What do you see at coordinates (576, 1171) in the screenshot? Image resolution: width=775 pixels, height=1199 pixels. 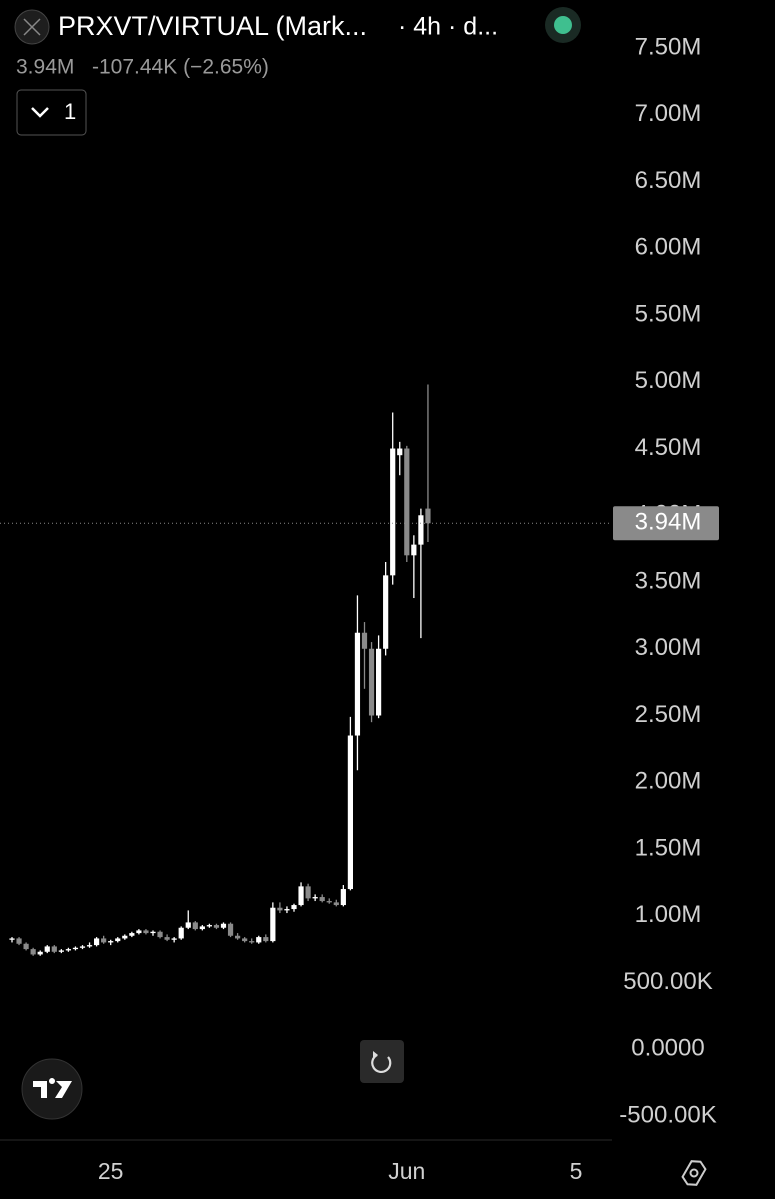 I see `x-tick-label: 5` at bounding box center [576, 1171].